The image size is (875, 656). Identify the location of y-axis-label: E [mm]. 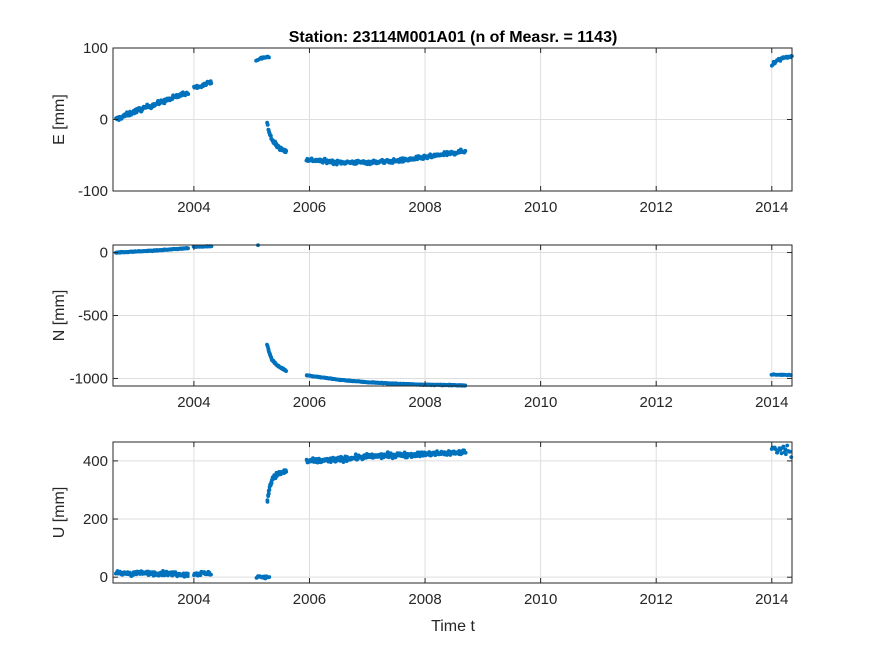
(59, 119).